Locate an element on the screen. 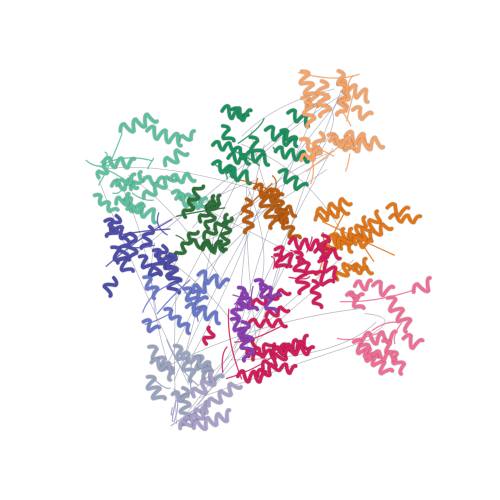 The height and width of the screenshot is (500, 500). subunit-teal is located at coordinates (116, 183).